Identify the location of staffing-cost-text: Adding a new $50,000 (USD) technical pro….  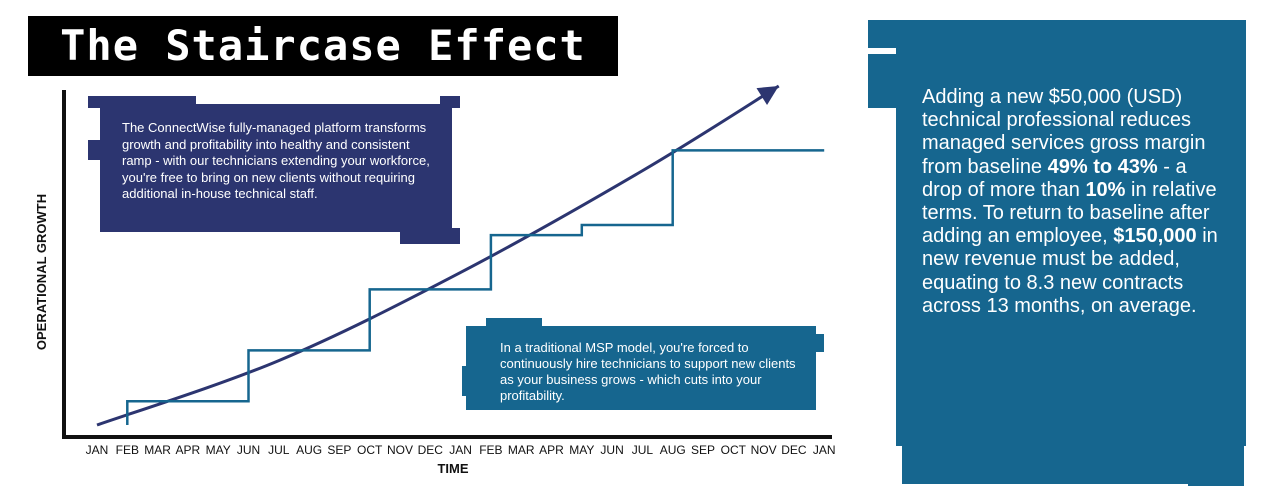
(1070, 201).